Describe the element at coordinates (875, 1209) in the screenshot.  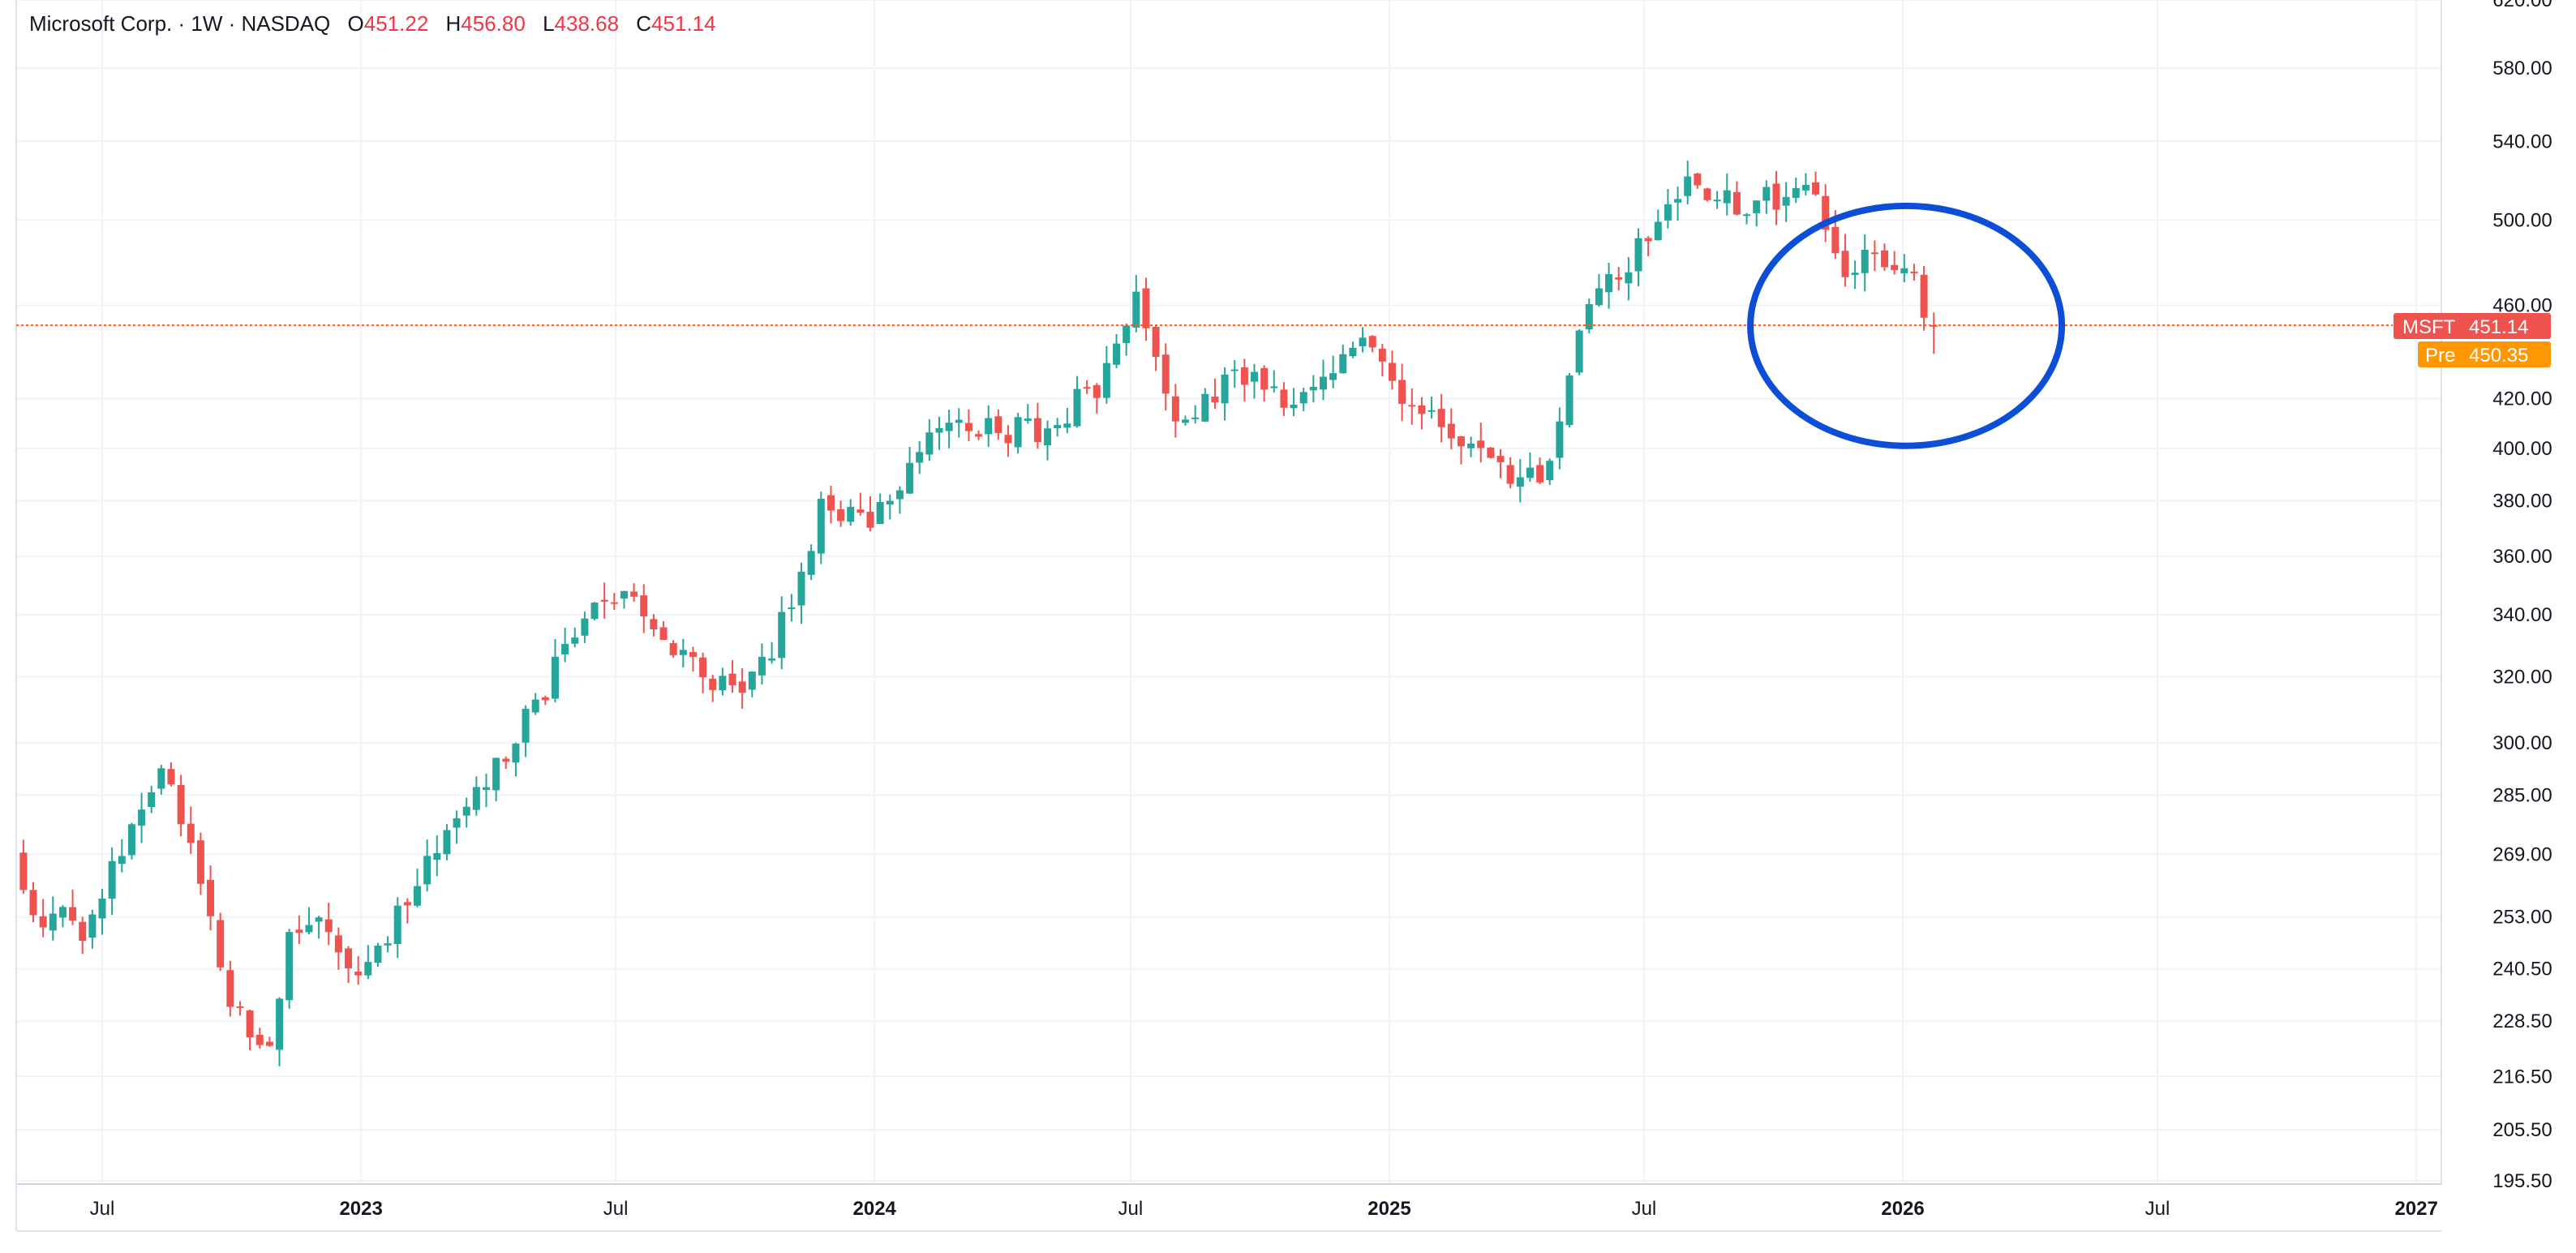
I see `time-tick-label: 2024` at that location.